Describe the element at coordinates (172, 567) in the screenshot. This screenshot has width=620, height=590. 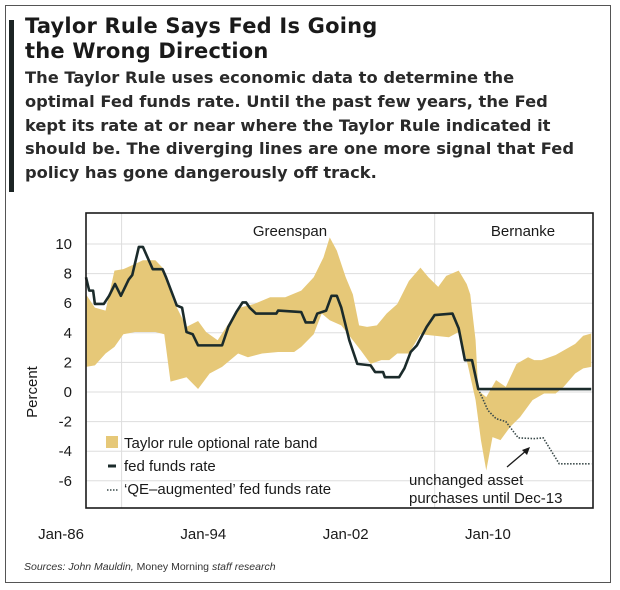
I see `sources-publisher: Money Morning` at that location.